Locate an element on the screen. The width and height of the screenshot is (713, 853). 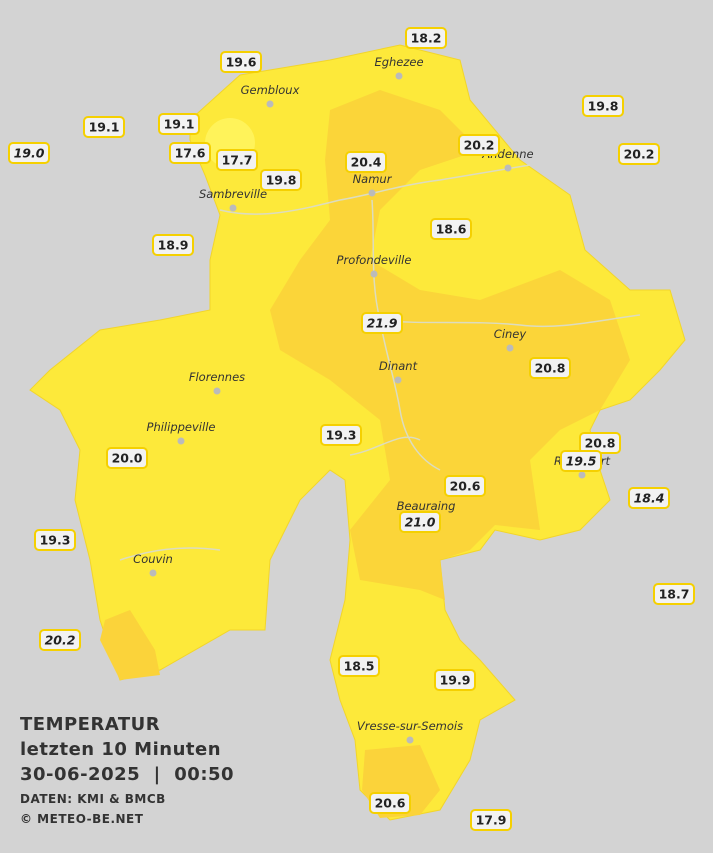
station-value: 17.6 is located at coordinates (190, 153).